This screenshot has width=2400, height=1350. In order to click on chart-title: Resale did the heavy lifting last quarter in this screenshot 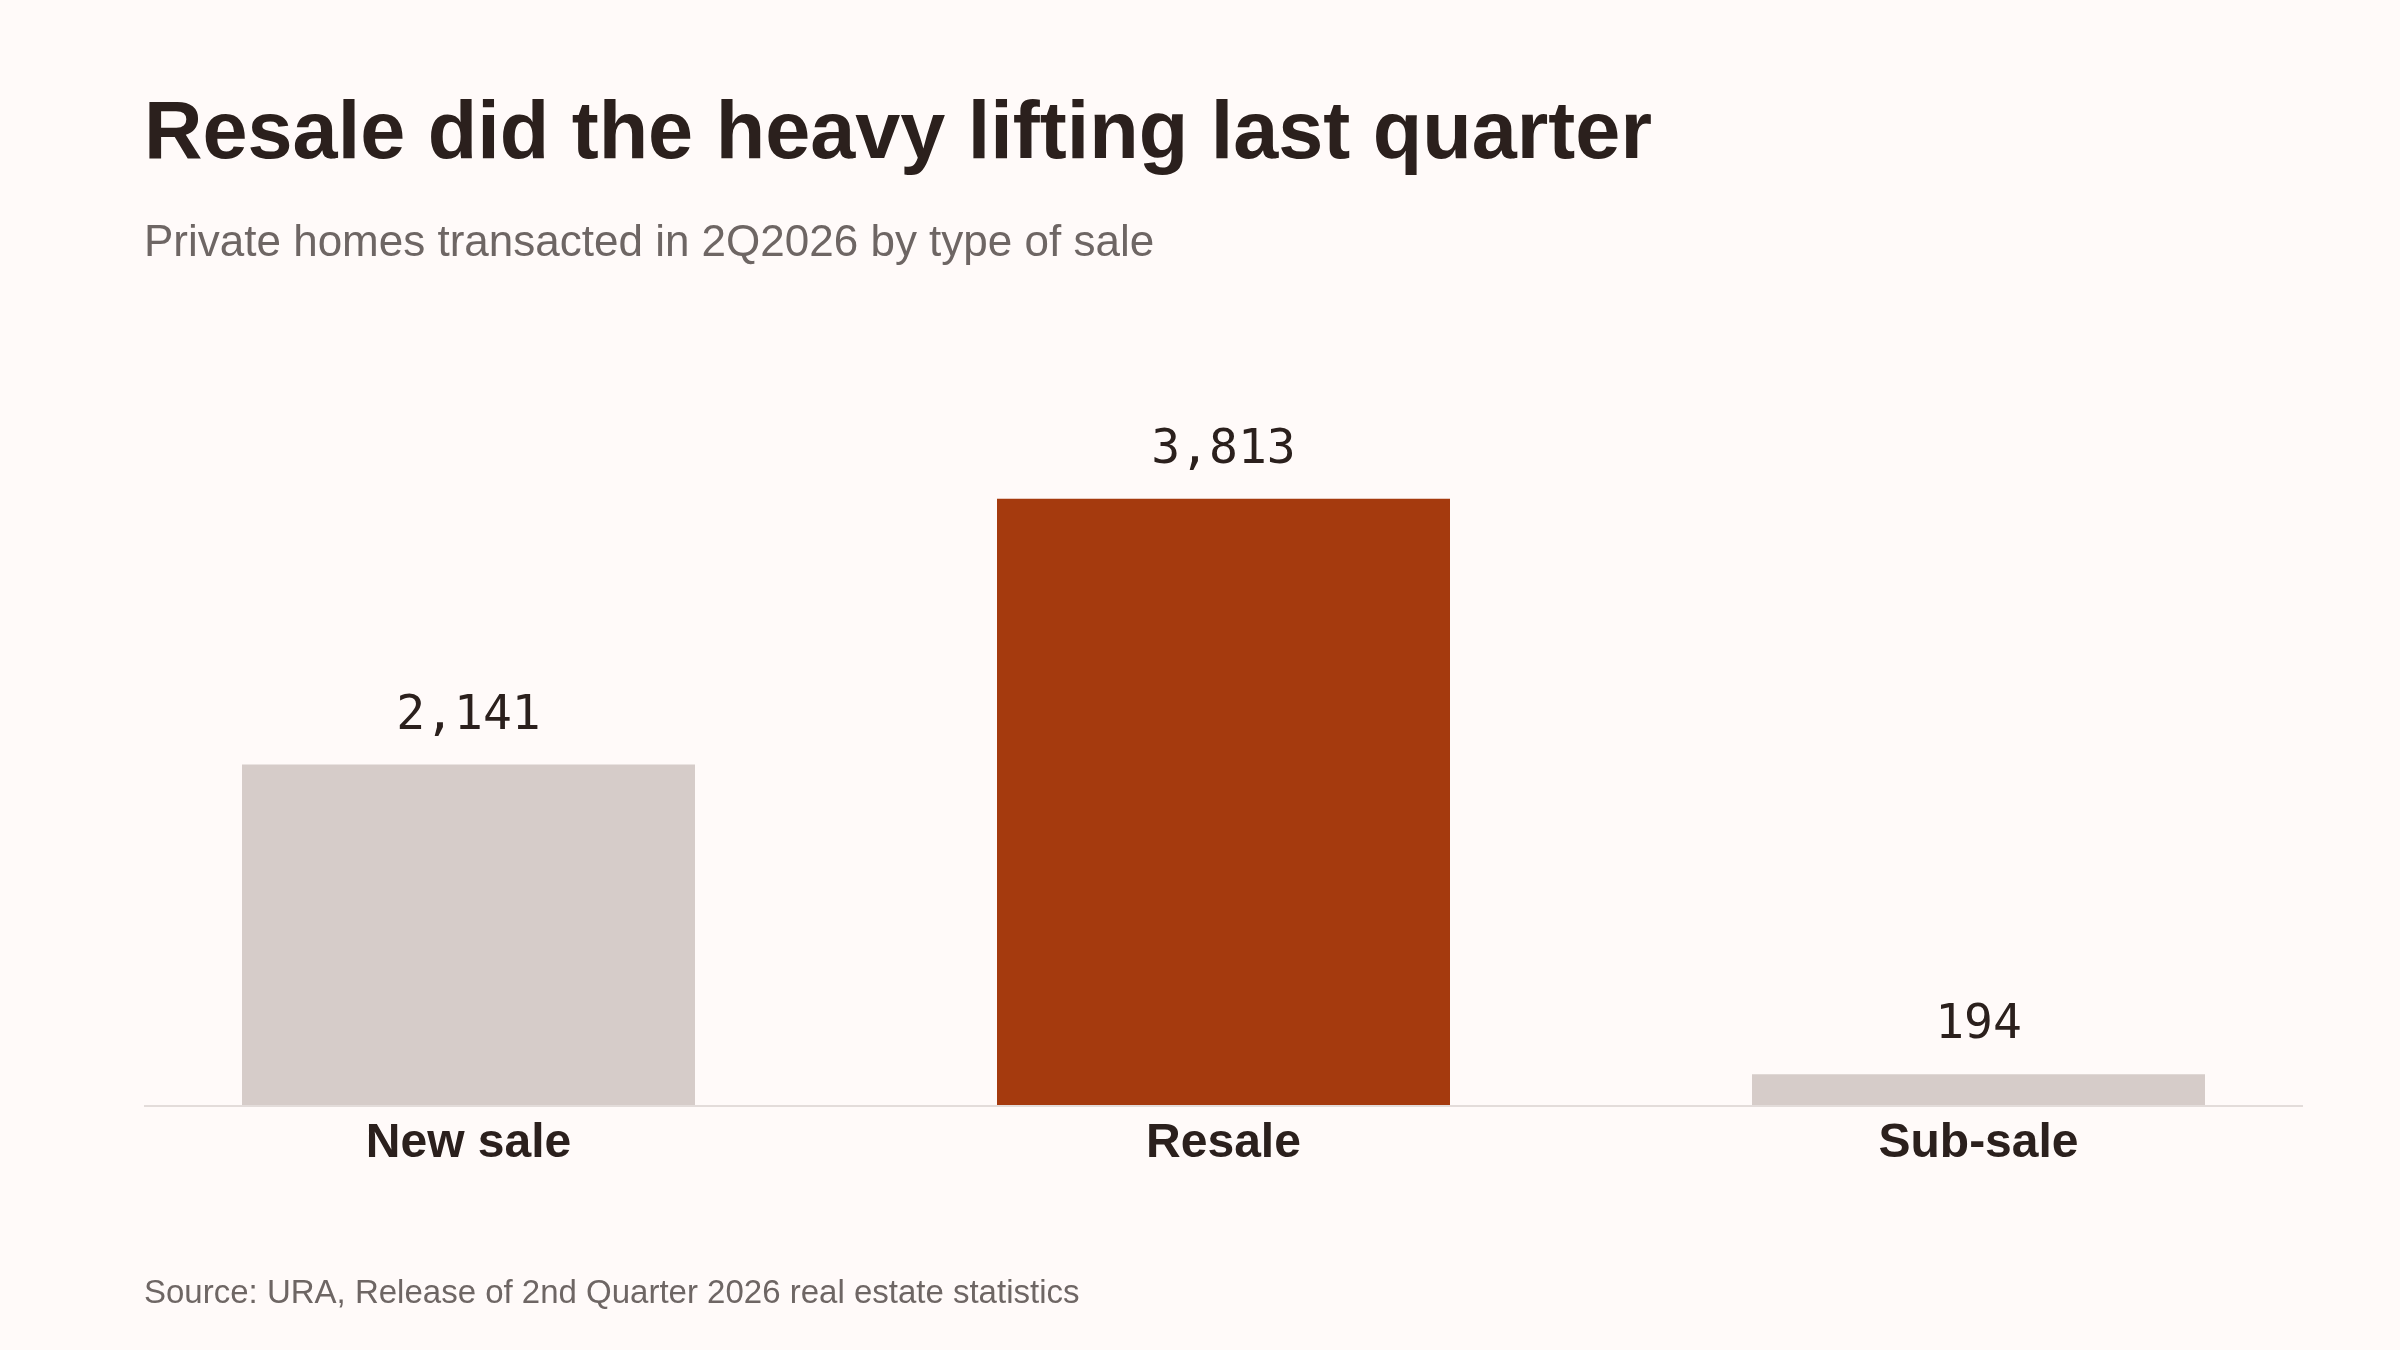, I will do `click(898, 130)`.